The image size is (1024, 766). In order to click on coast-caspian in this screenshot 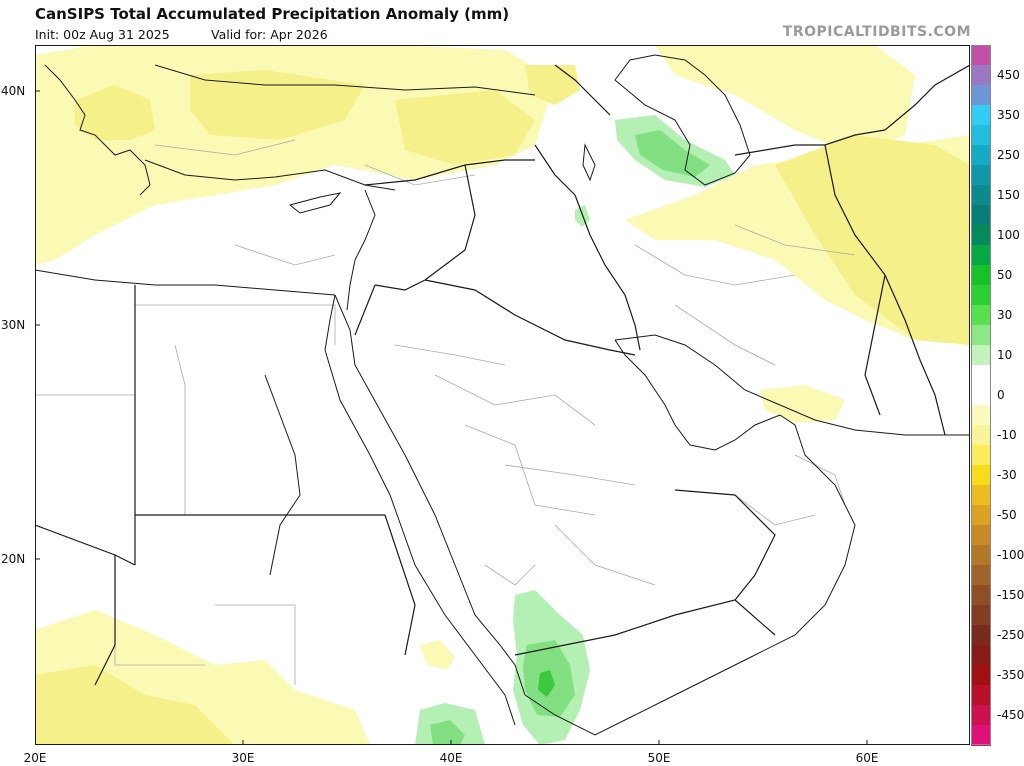, I will do `click(682, 120)`.